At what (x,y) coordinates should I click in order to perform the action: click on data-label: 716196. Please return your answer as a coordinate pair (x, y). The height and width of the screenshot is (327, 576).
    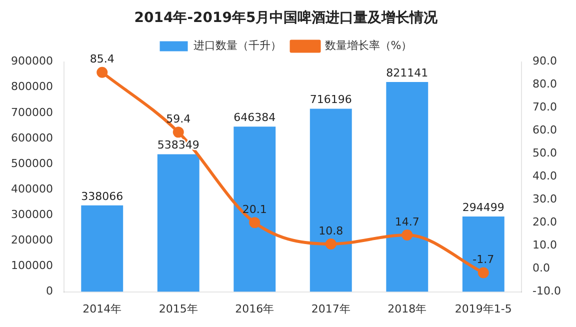
    Looking at the image, I should click on (331, 99).